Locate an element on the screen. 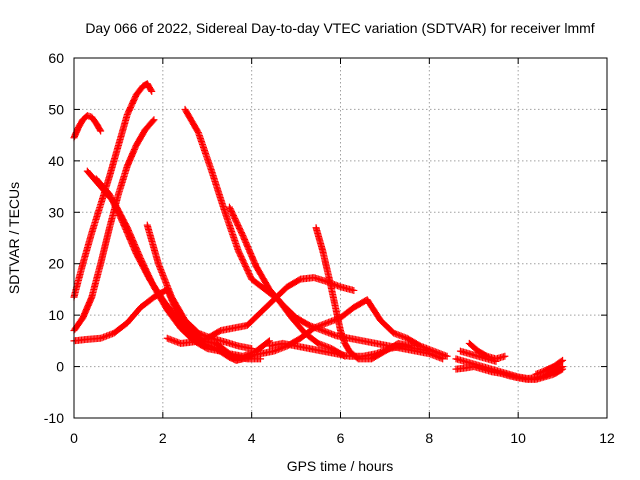 This screenshot has height=480, width=640. x-tick-label: 6 is located at coordinates (341, 438).